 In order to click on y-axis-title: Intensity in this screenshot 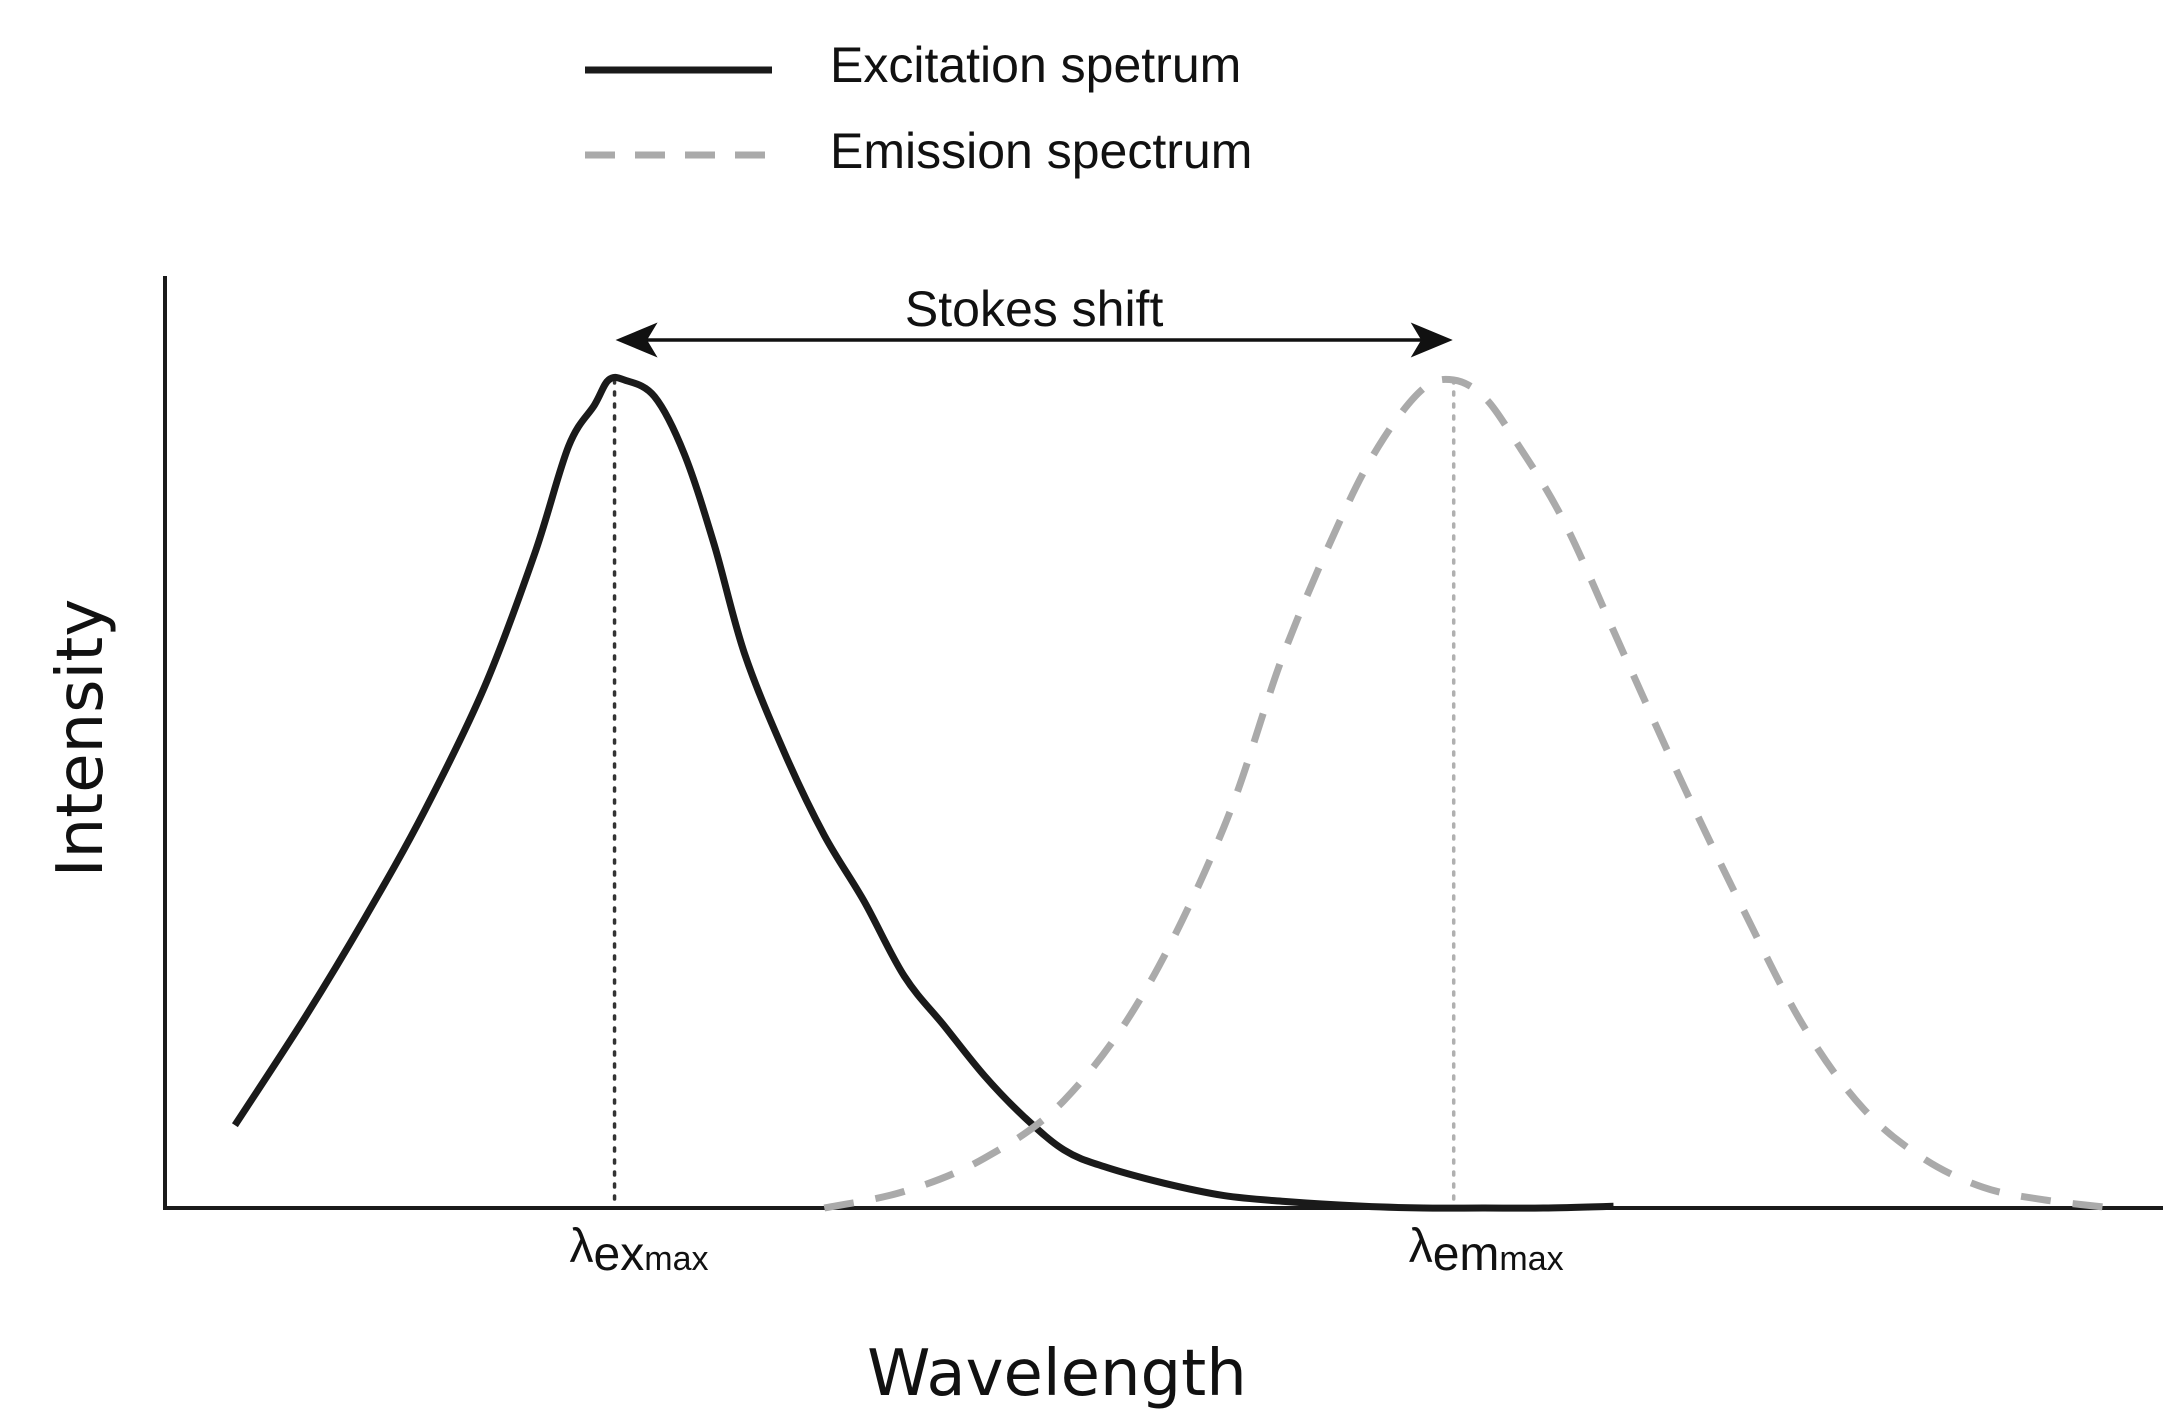, I will do `click(81, 738)`.